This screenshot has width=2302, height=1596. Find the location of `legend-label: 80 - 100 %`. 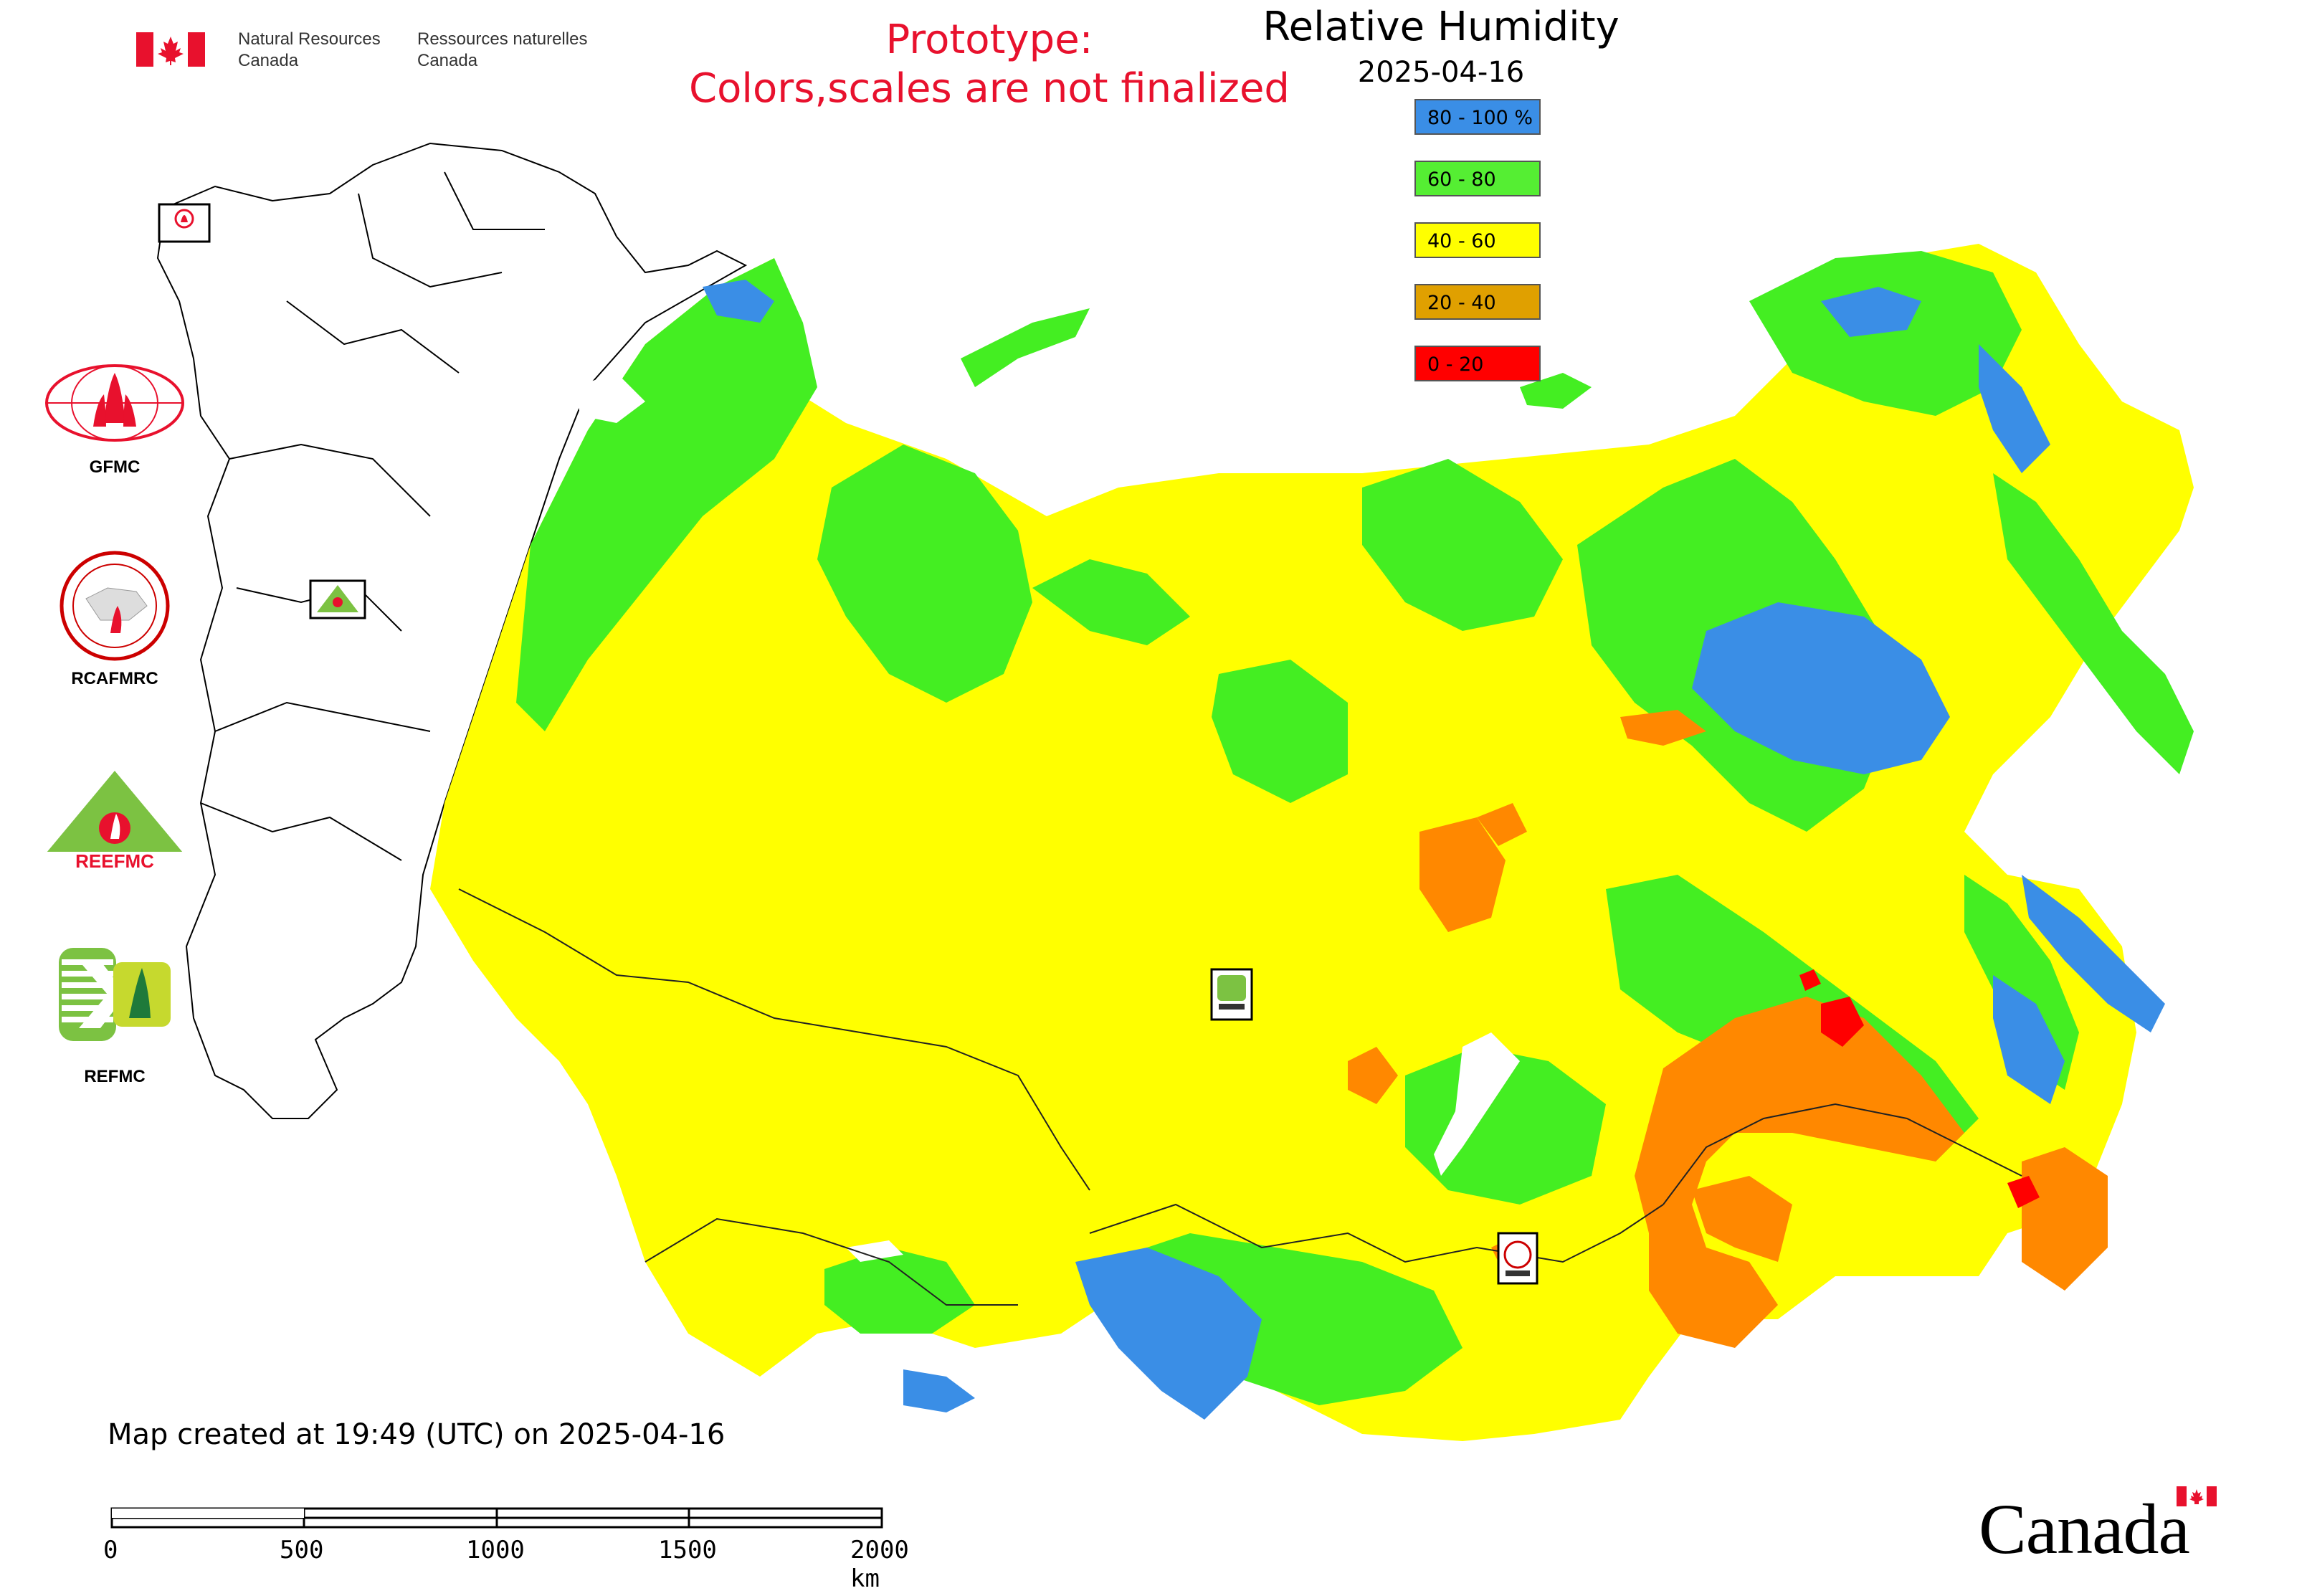

legend-label: 80 - 100 % is located at coordinates (1480, 118).